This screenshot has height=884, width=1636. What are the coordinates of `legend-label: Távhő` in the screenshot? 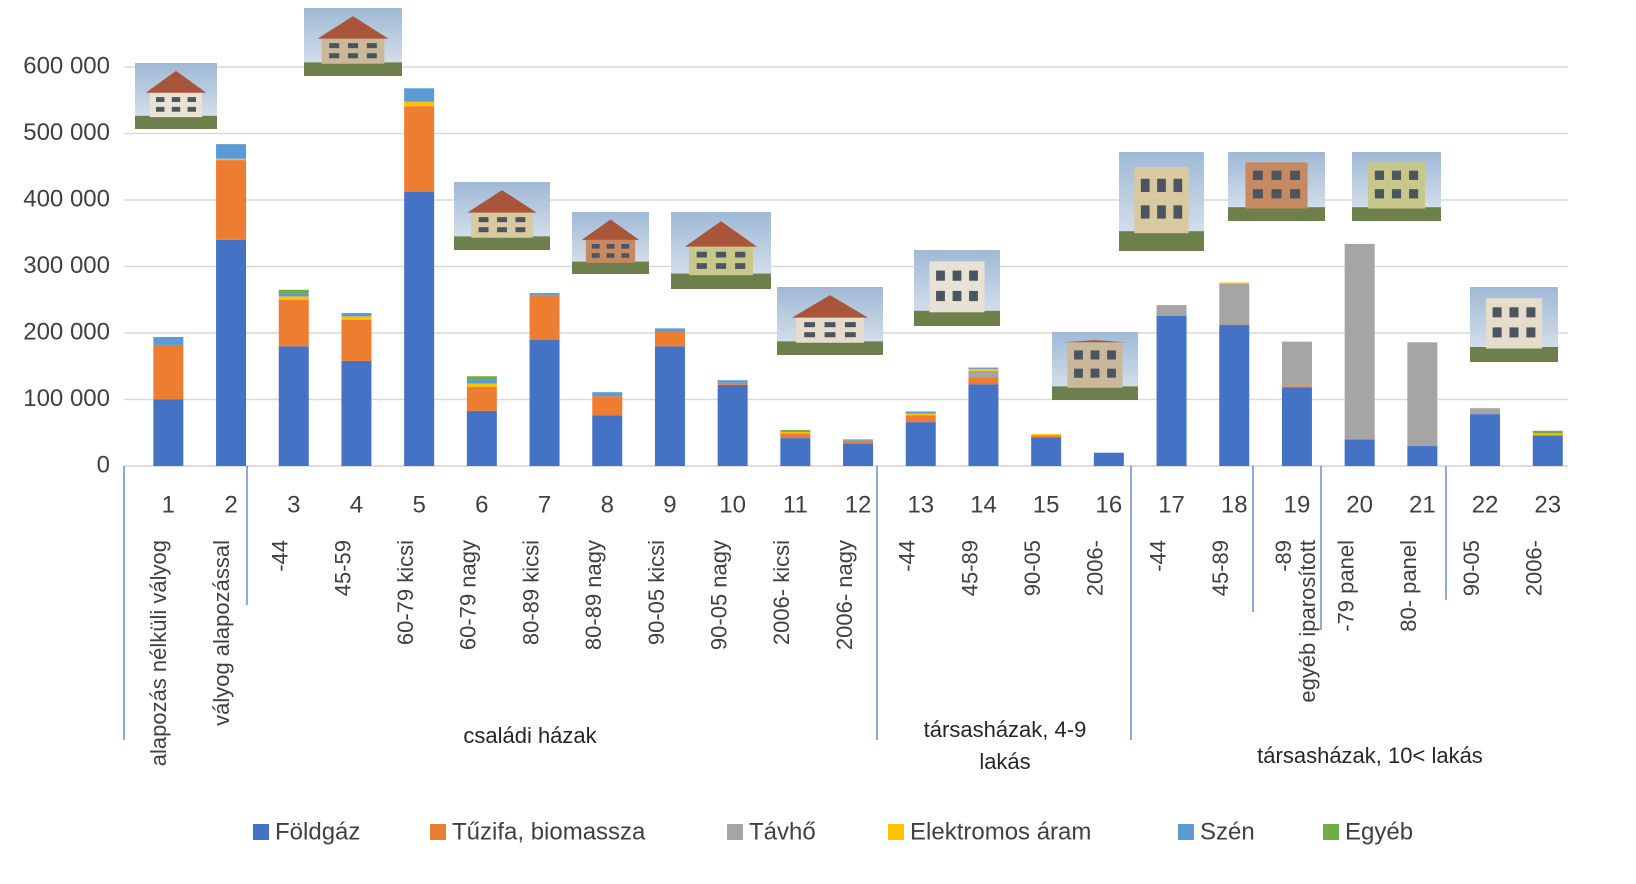 It's located at (782, 831).